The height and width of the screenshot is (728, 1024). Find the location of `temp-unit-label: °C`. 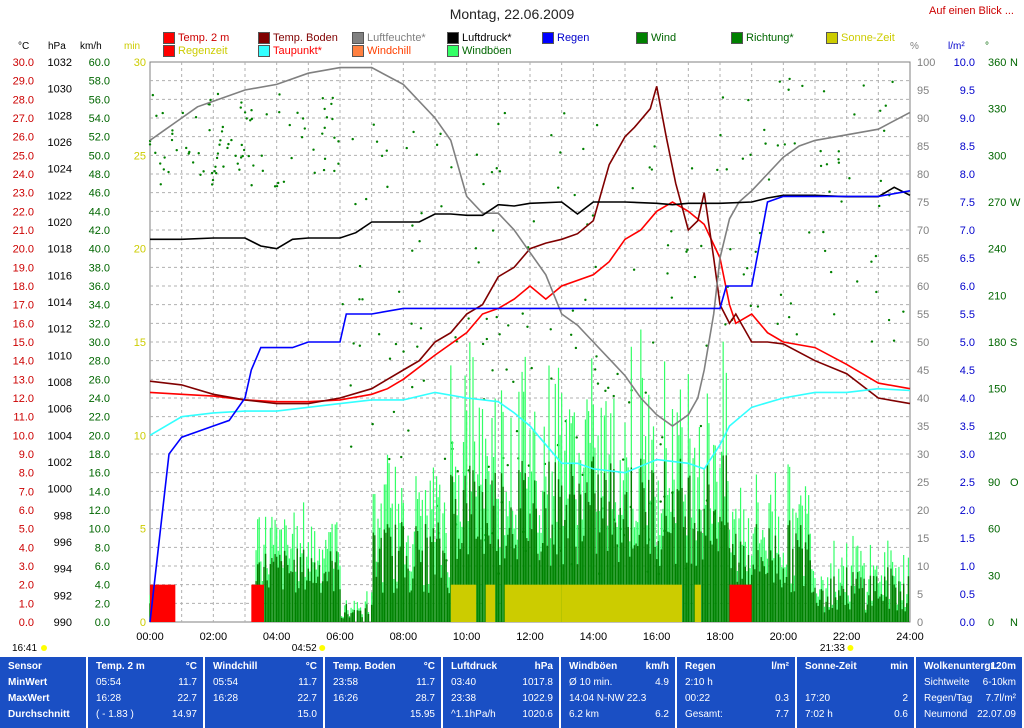

temp-unit-label: °C is located at coordinates (24, 46).